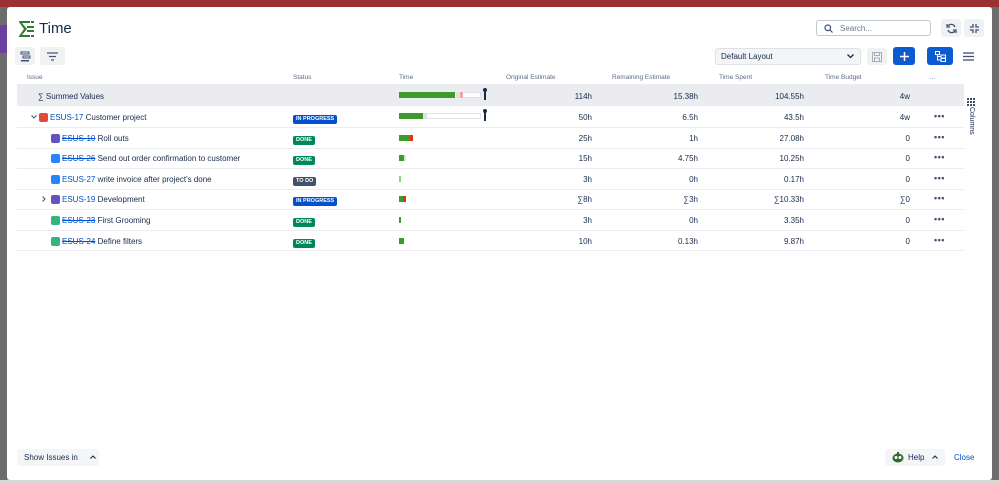 This screenshot has width=999, height=484. I want to click on story-icon, so click(55, 220).